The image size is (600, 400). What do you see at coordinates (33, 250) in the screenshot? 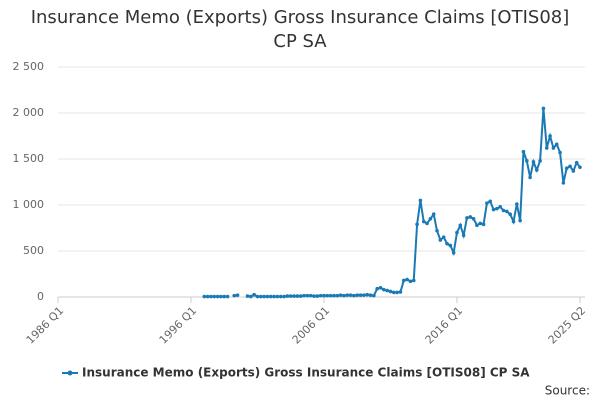
I see `y-tick-label: 500` at bounding box center [33, 250].